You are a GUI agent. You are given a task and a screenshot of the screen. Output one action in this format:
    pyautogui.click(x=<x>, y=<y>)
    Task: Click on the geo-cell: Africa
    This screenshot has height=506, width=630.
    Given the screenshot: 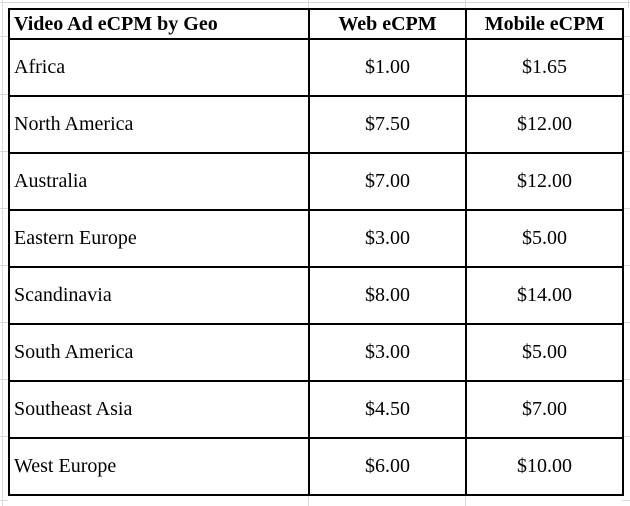 What is the action you would take?
    pyautogui.click(x=159, y=67)
    